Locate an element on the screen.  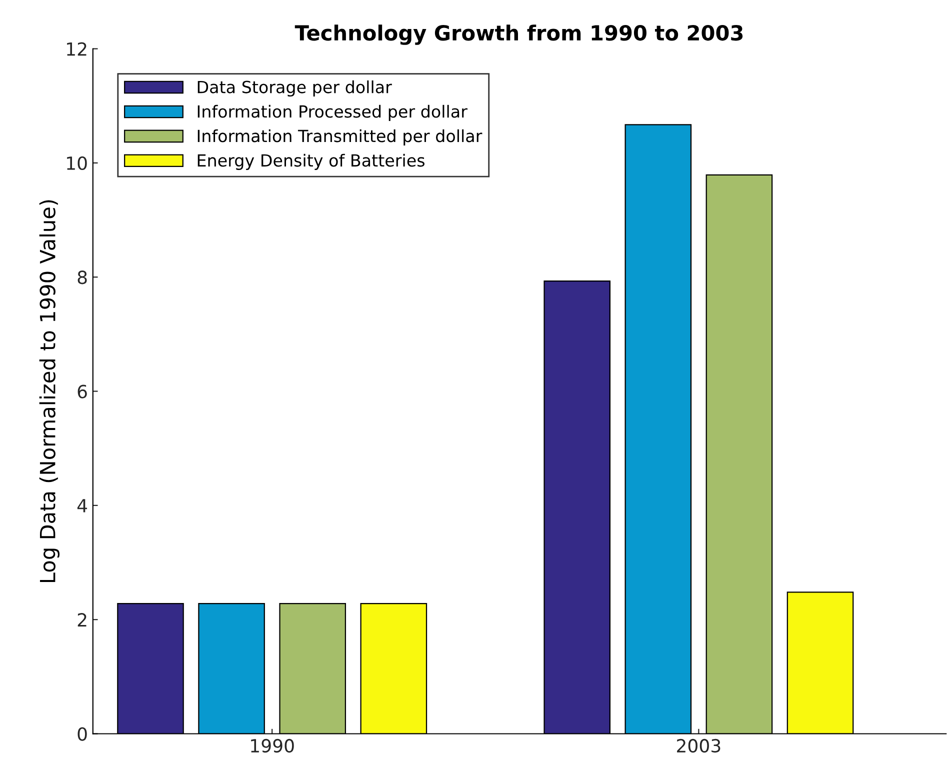
y-tick-label: 12 is located at coordinates (76, 49).